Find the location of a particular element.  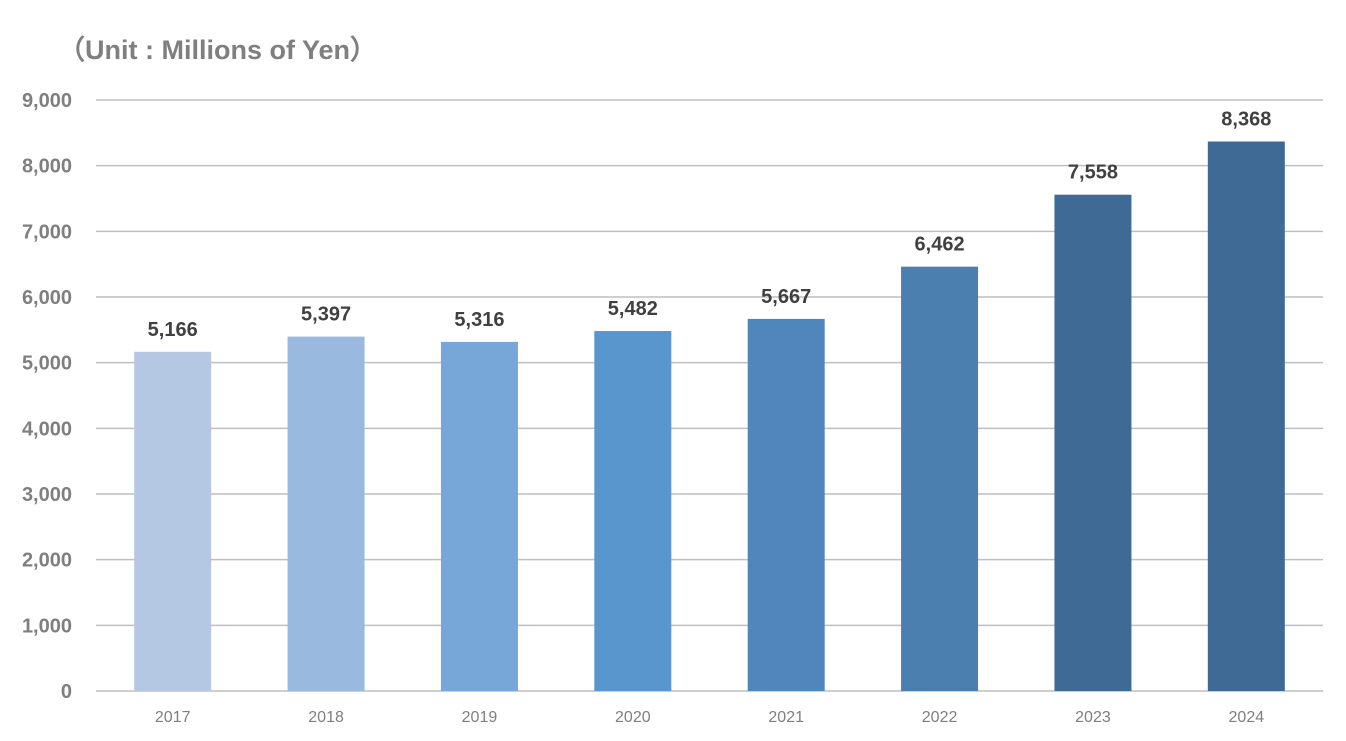

y-tick-label: 5,000 is located at coordinates (47, 364).